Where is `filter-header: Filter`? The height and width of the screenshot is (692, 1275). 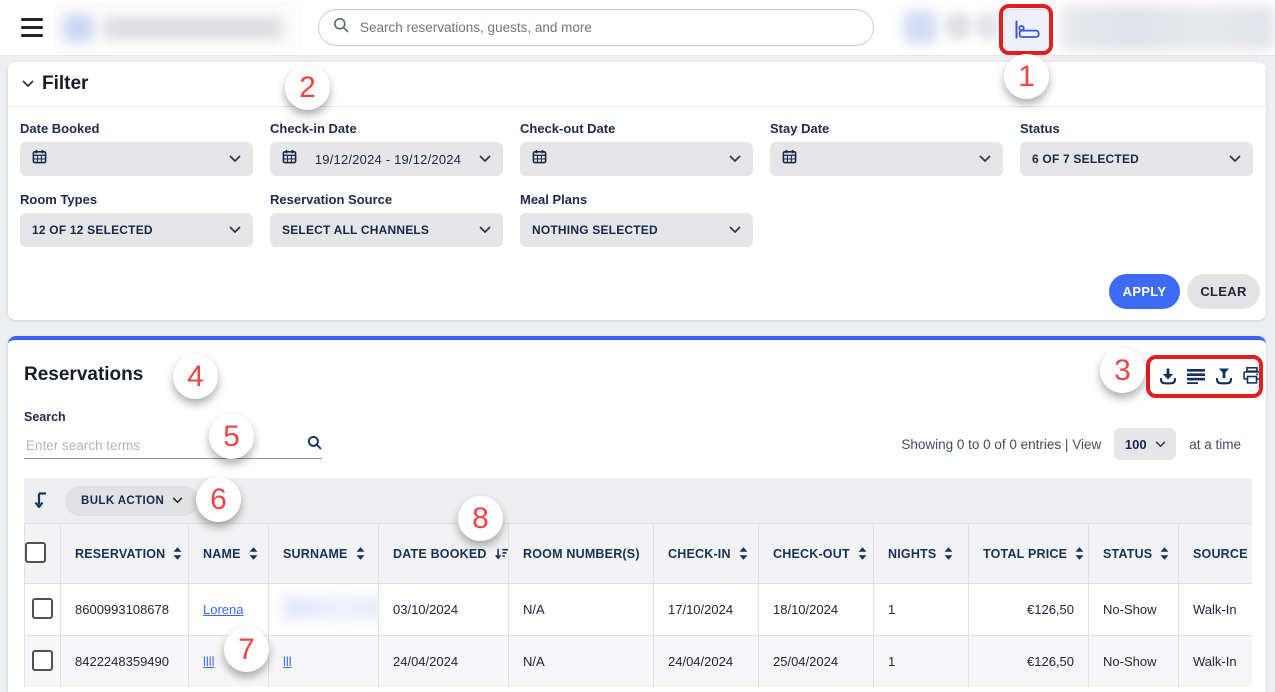
filter-header: Filter is located at coordinates (637, 84).